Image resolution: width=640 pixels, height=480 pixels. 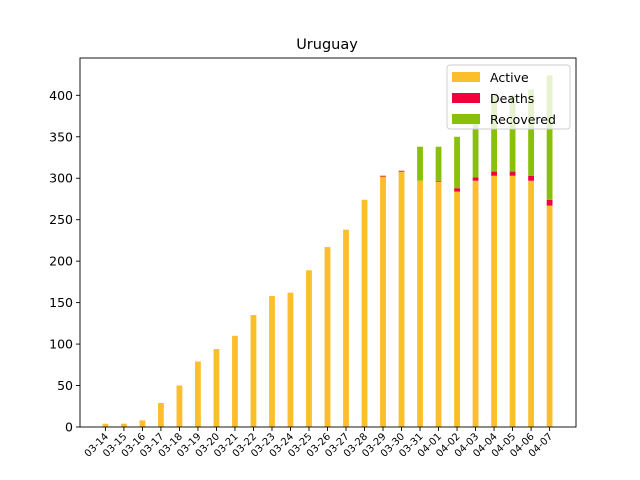 What do you see at coordinates (61, 136) in the screenshot?
I see `y-tick-label: 350` at bounding box center [61, 136].